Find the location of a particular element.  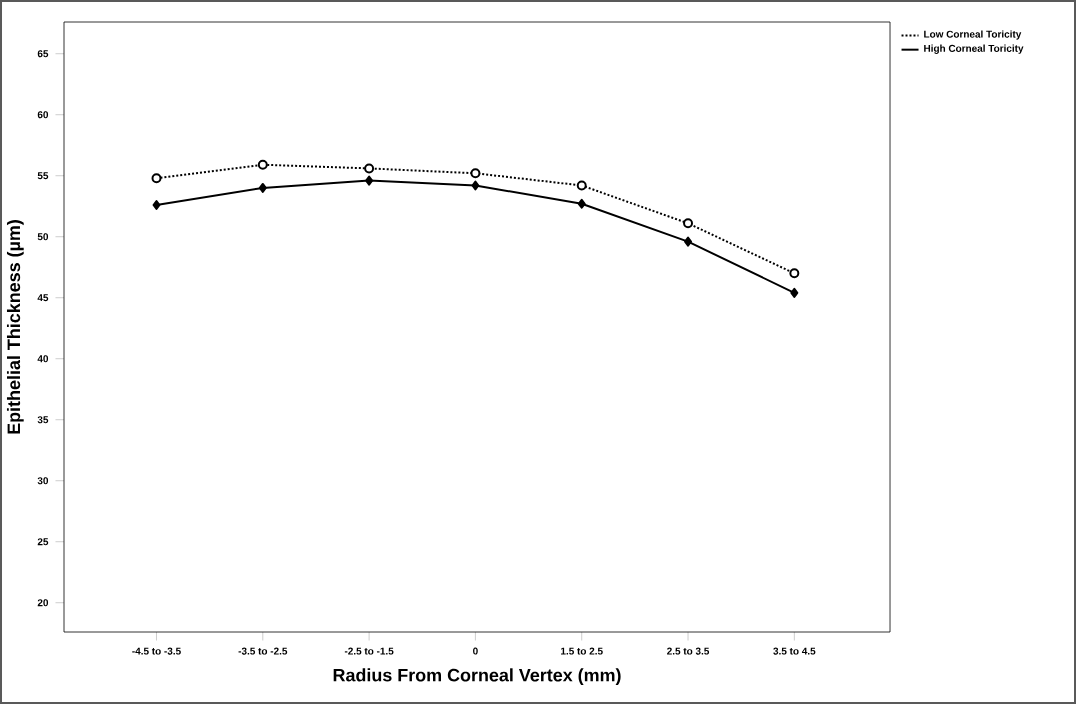

y-axis-title: Epithelial Thickness (µm) is located at coordinates (15, 327).